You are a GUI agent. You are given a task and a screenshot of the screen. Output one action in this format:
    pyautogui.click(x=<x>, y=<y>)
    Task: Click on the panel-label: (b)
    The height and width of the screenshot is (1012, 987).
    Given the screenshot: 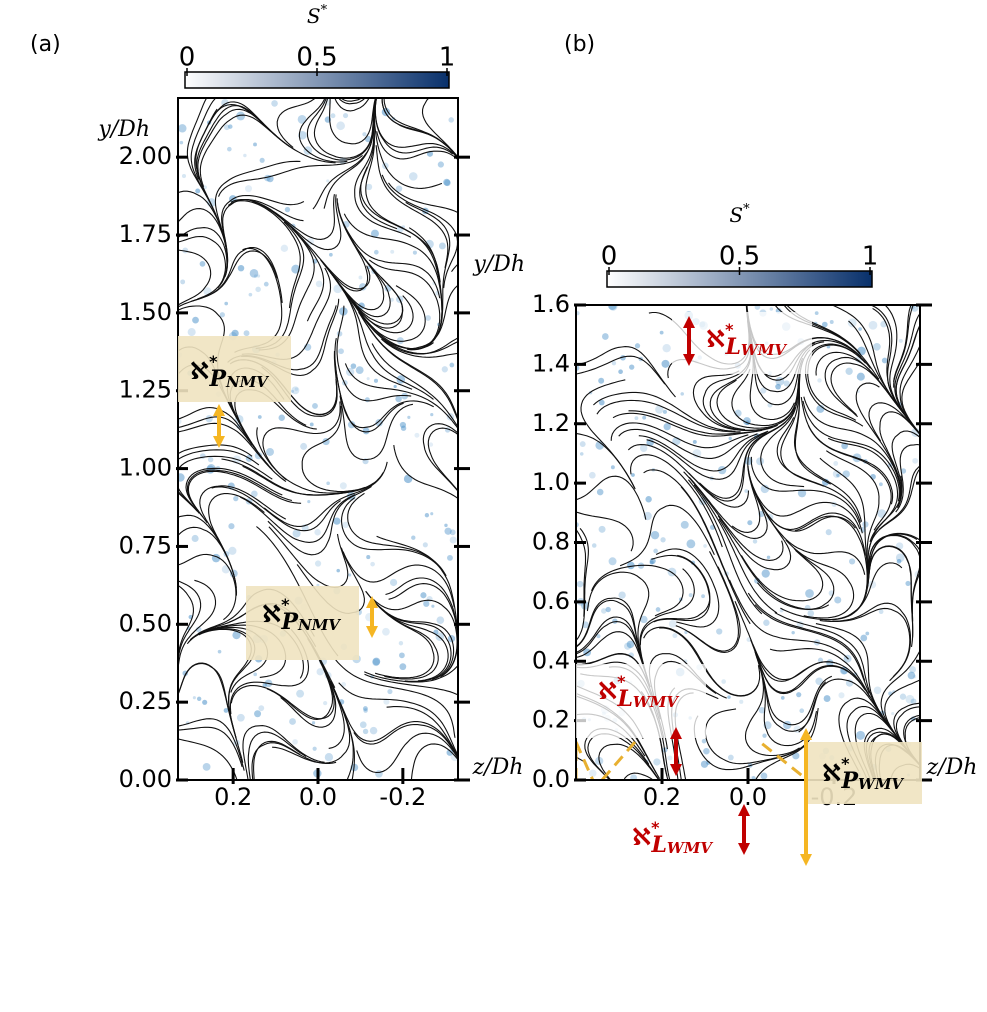 What is the action you would take?
    pyautogui.click(x=579, y=44)
    